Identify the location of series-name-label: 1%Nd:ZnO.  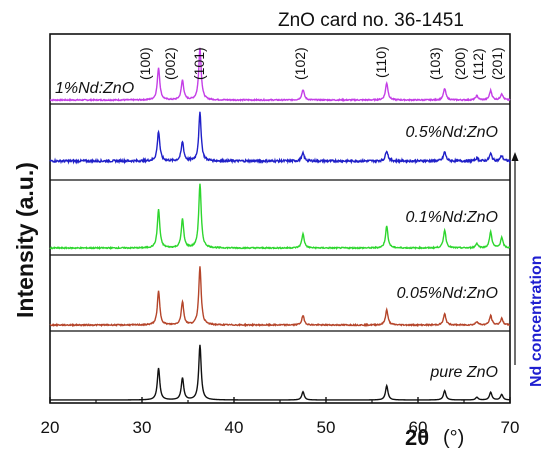
(94, 88).